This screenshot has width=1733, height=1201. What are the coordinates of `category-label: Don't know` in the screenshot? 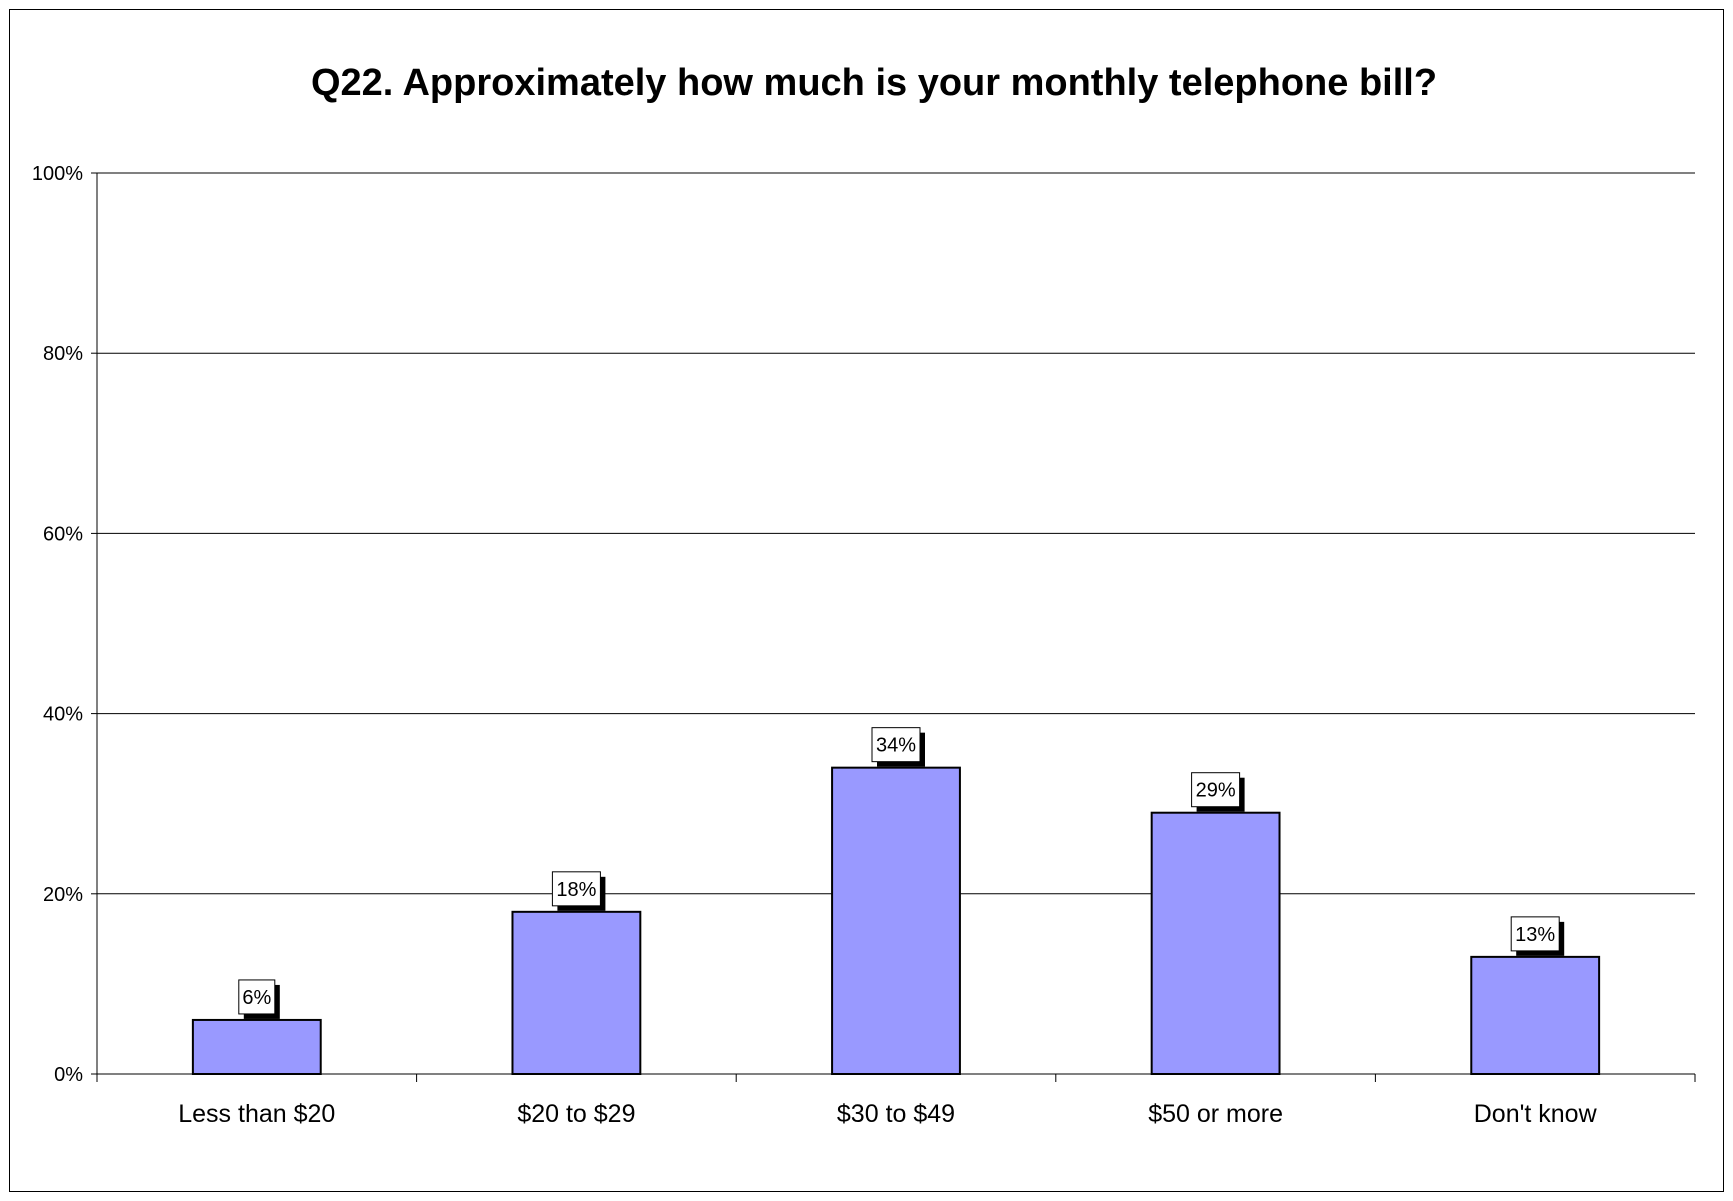 It's located at (1536, 1114).